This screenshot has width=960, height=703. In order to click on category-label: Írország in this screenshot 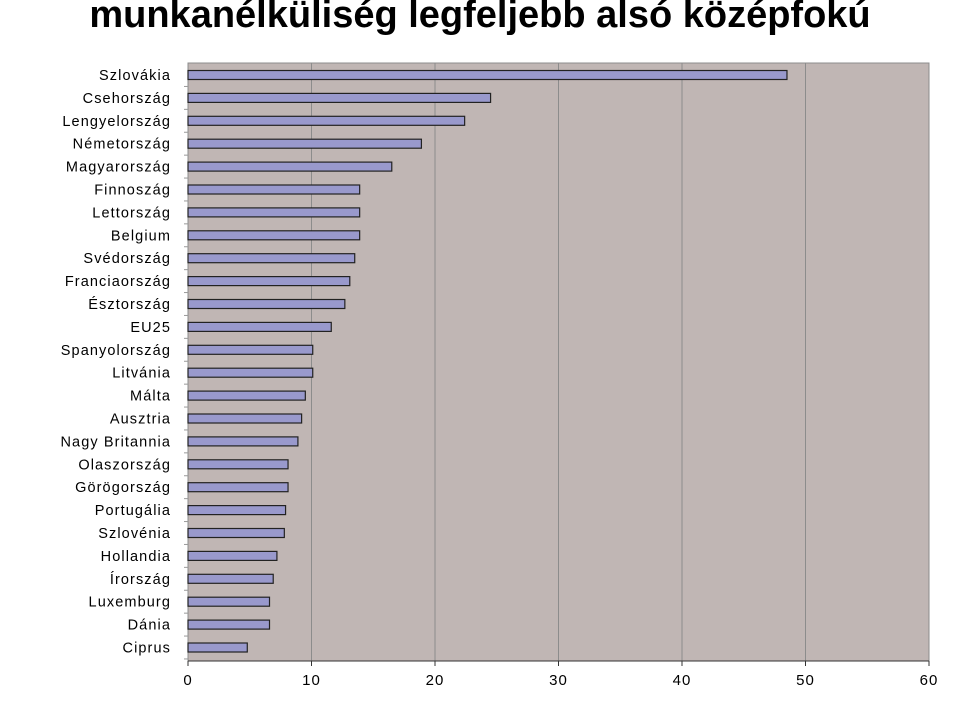, I will do `click(140, 579)`.